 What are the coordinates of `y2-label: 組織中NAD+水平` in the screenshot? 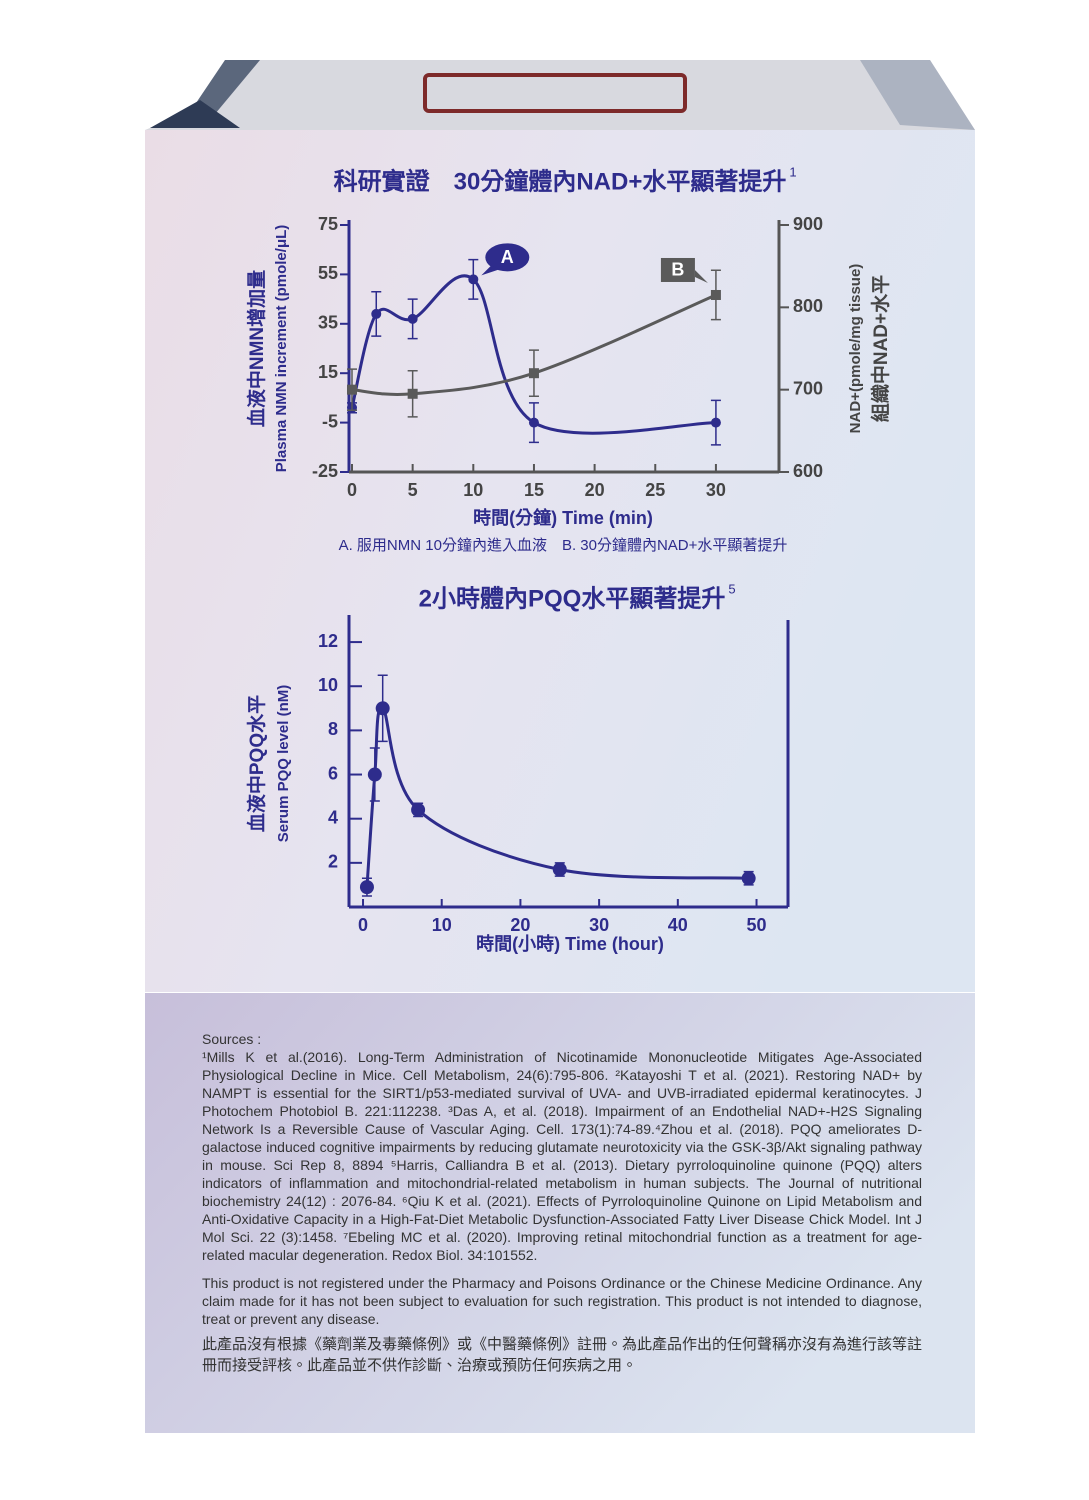 It's located at (880, 348).